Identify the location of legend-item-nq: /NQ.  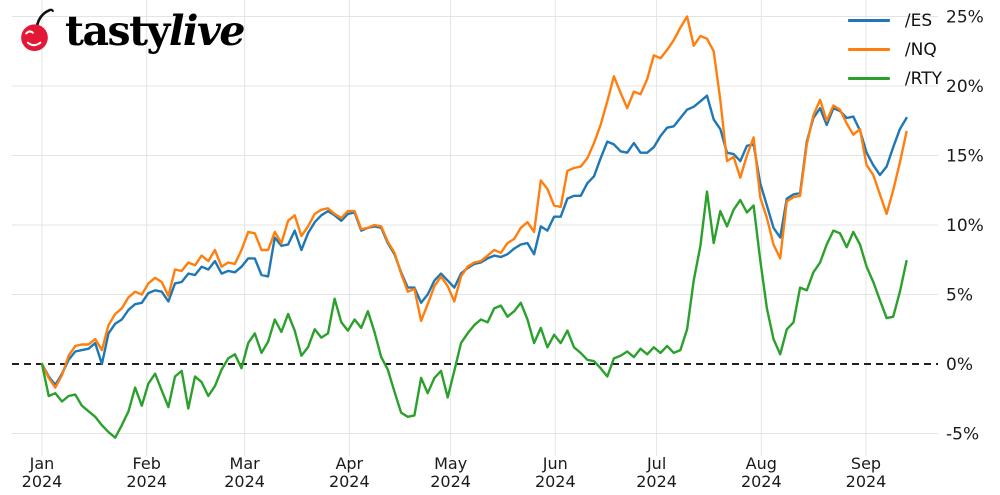
(894, 49).